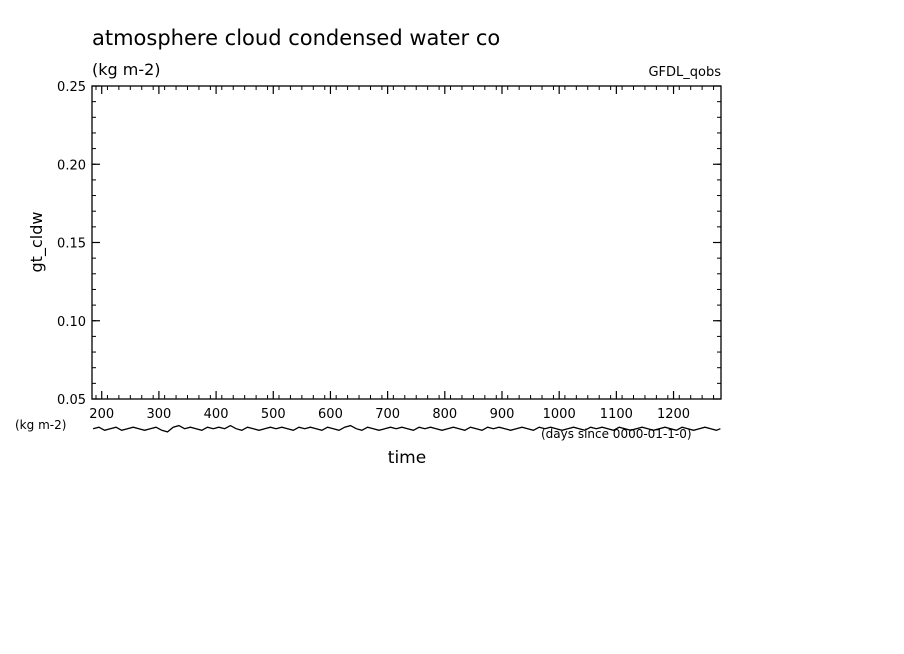 Image resolution: width=904 pixels, height=654 pixels. What do you see at coordinates (444, 414) in the screenshot?
I see `x-tick-label: 800` at bounding box center [444, 414].